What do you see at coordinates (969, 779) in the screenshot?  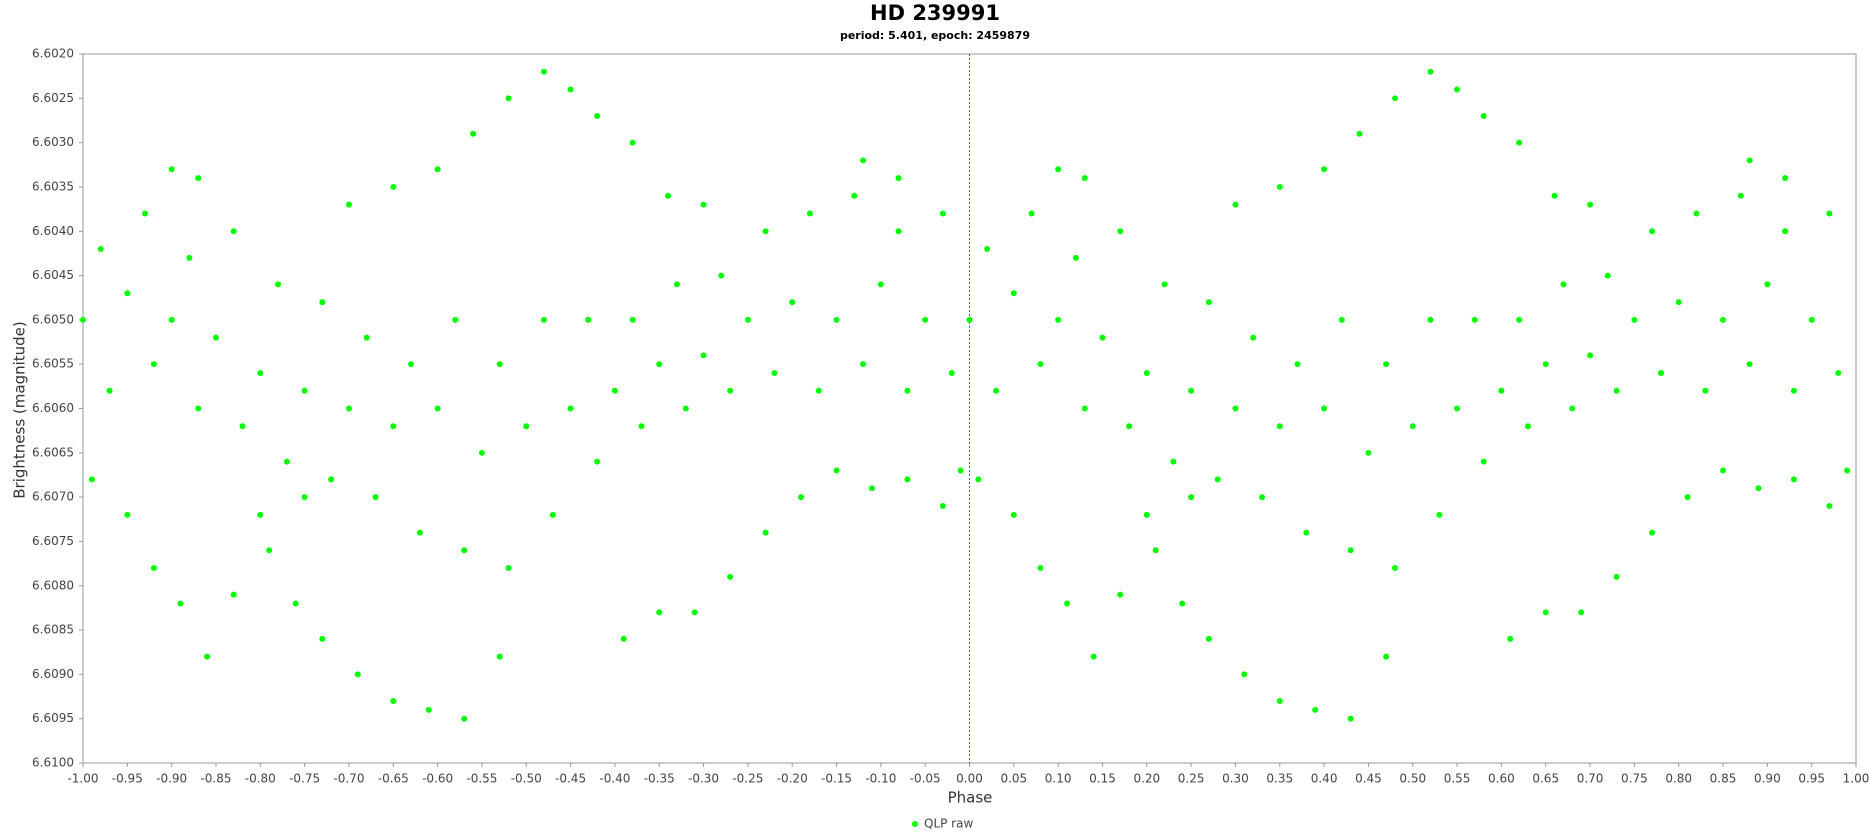 I see `x-tick-label: 0.00` at bounding box center [969, 779].